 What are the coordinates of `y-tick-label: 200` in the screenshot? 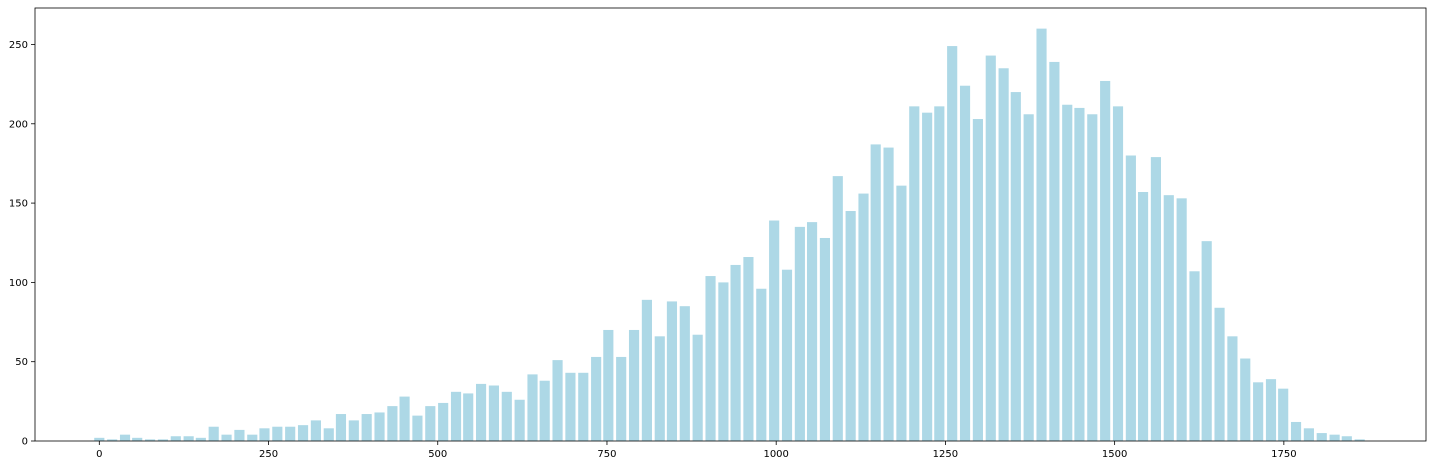 It's located at (18, 124).